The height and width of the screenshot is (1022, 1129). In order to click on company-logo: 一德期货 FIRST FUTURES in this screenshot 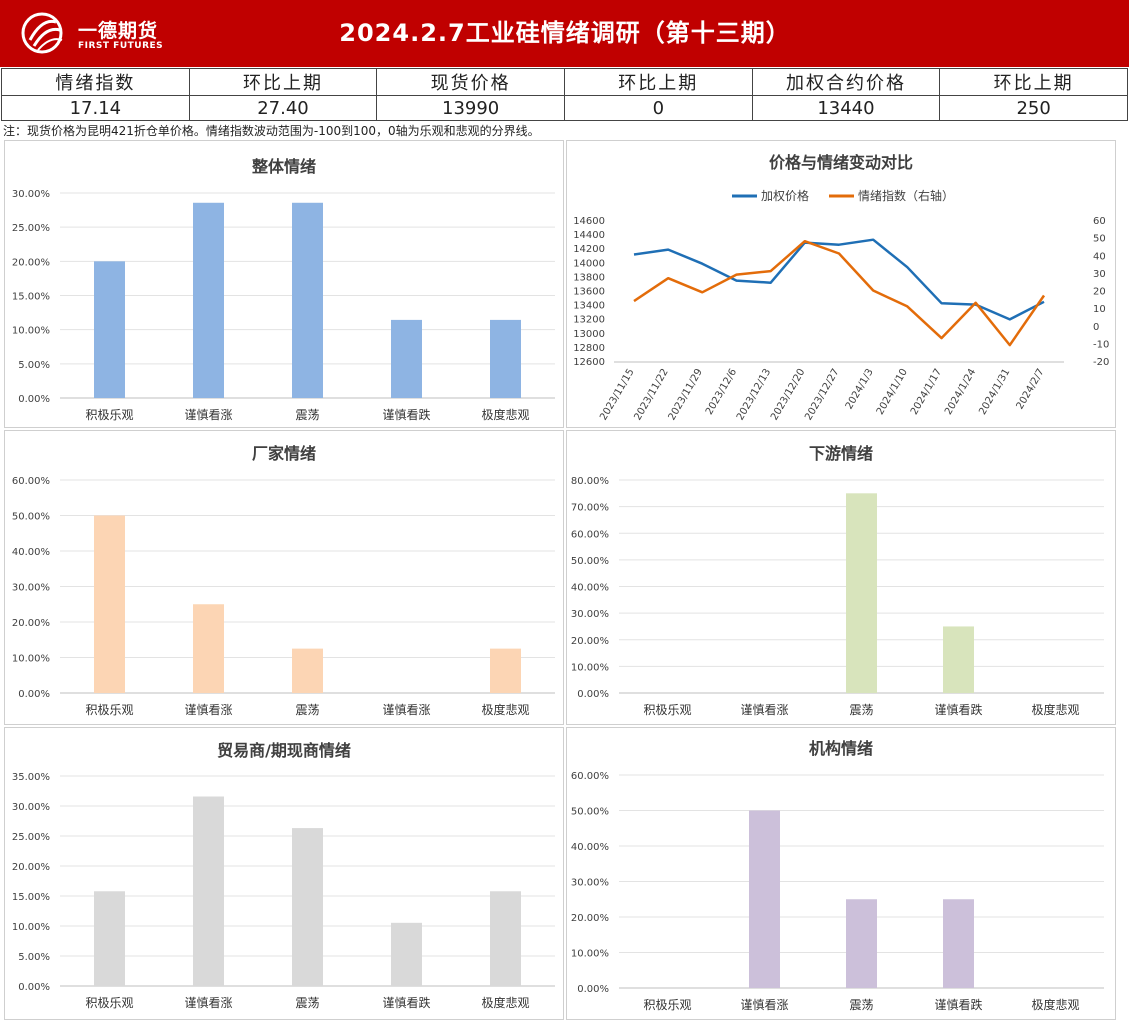, I will do `click(95, 33)`.